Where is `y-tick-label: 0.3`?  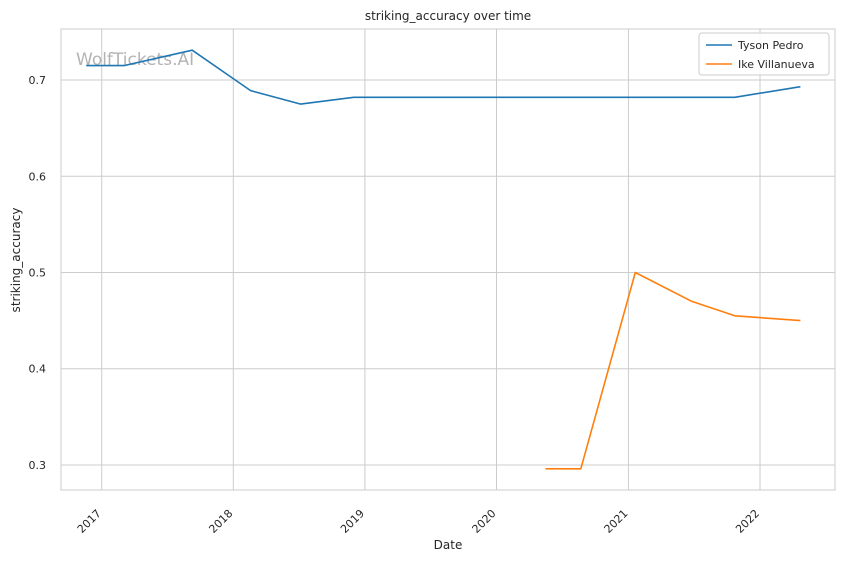 y-tick-label: 0.3 is located at coordinates (38, 465).